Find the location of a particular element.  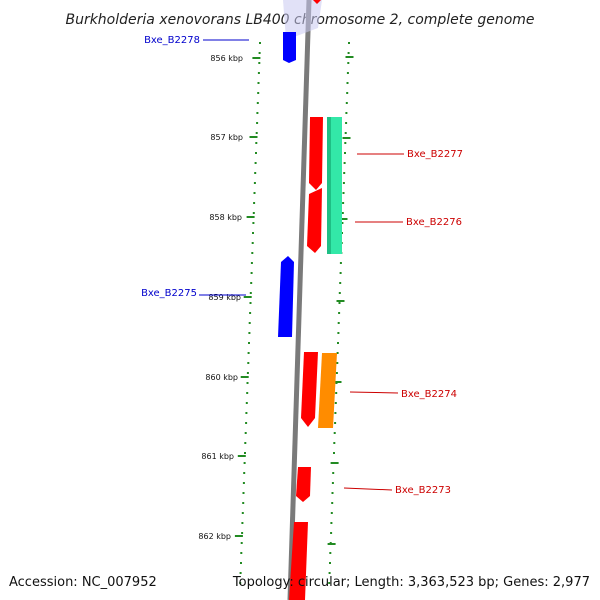

gene-label-bxe-b2273: Bxe_B2273 is located at coordinates (423, 490).